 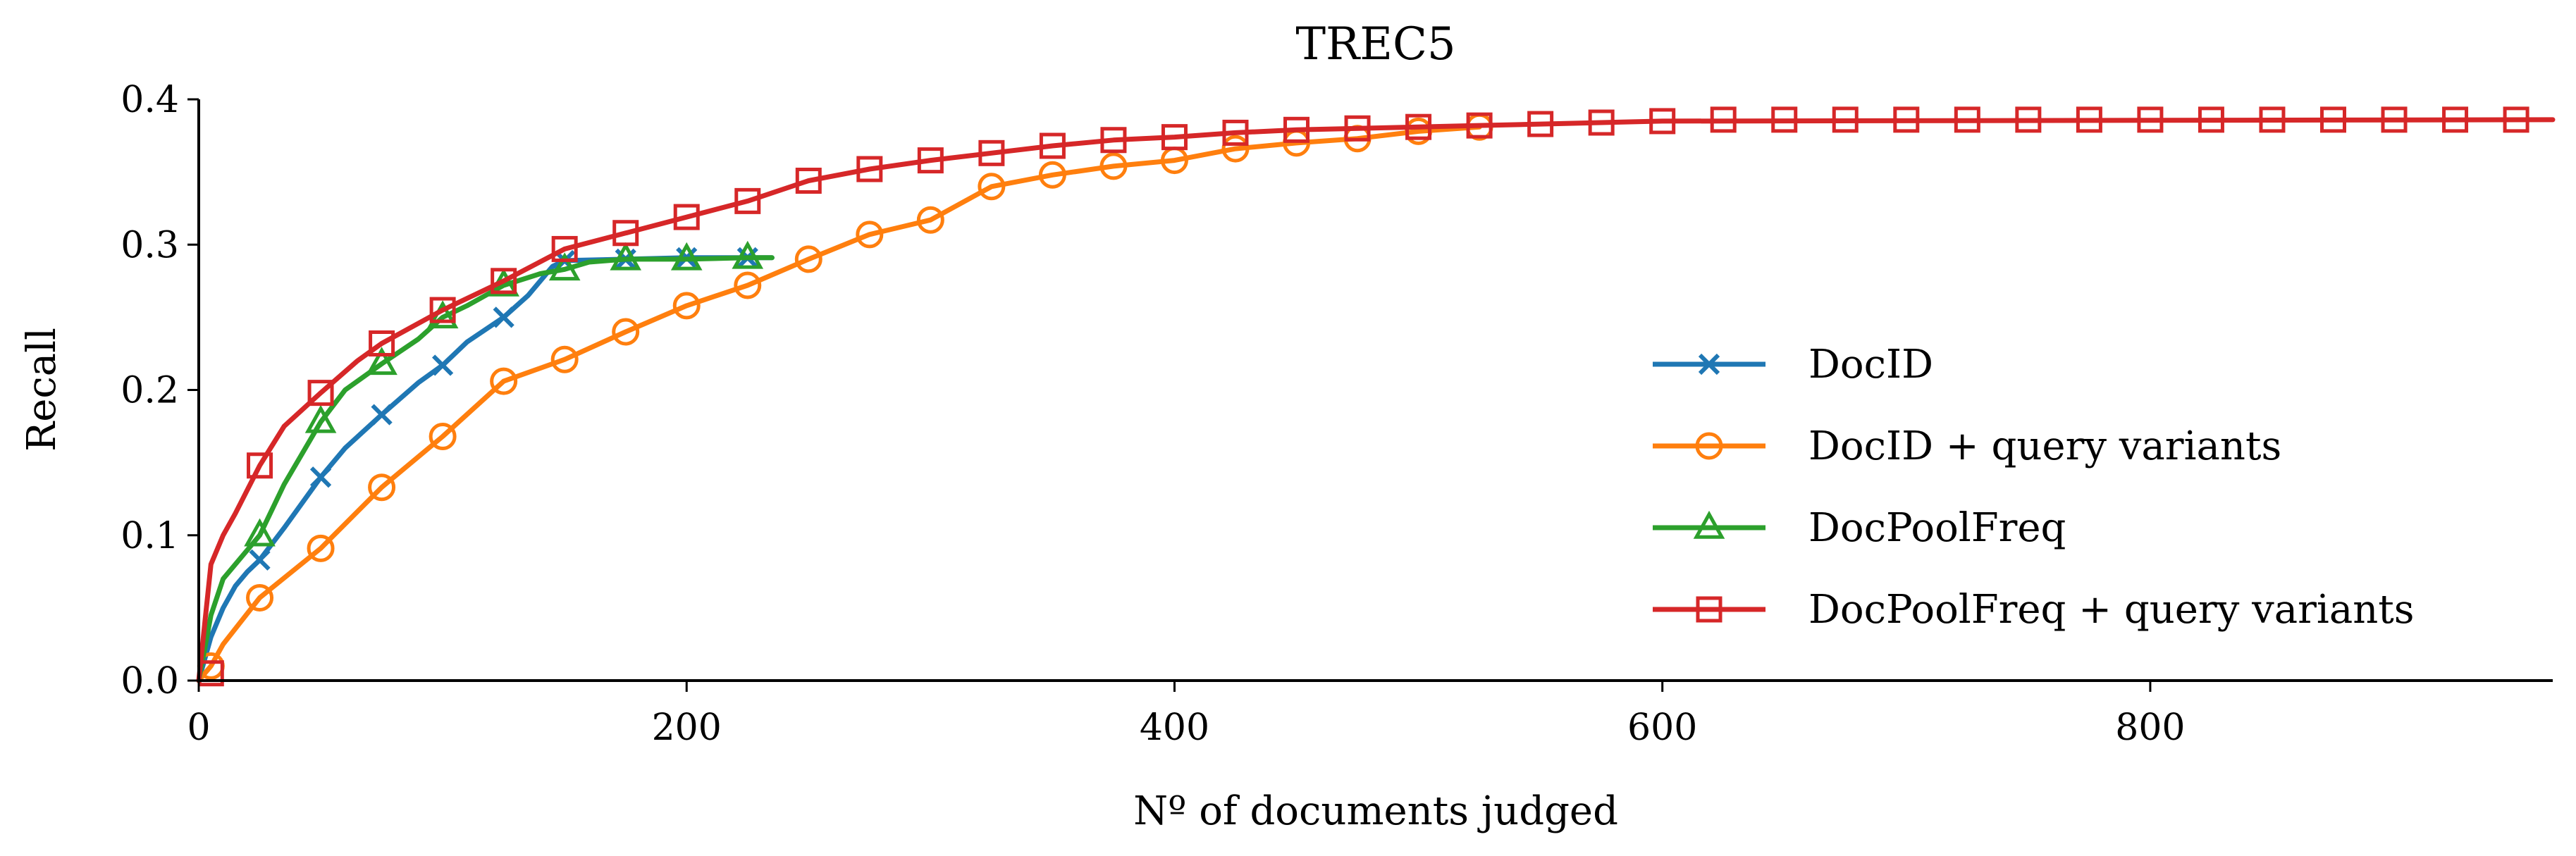 I want to click on legend-item: DocID + query variants, so click(x=1967, y=446).